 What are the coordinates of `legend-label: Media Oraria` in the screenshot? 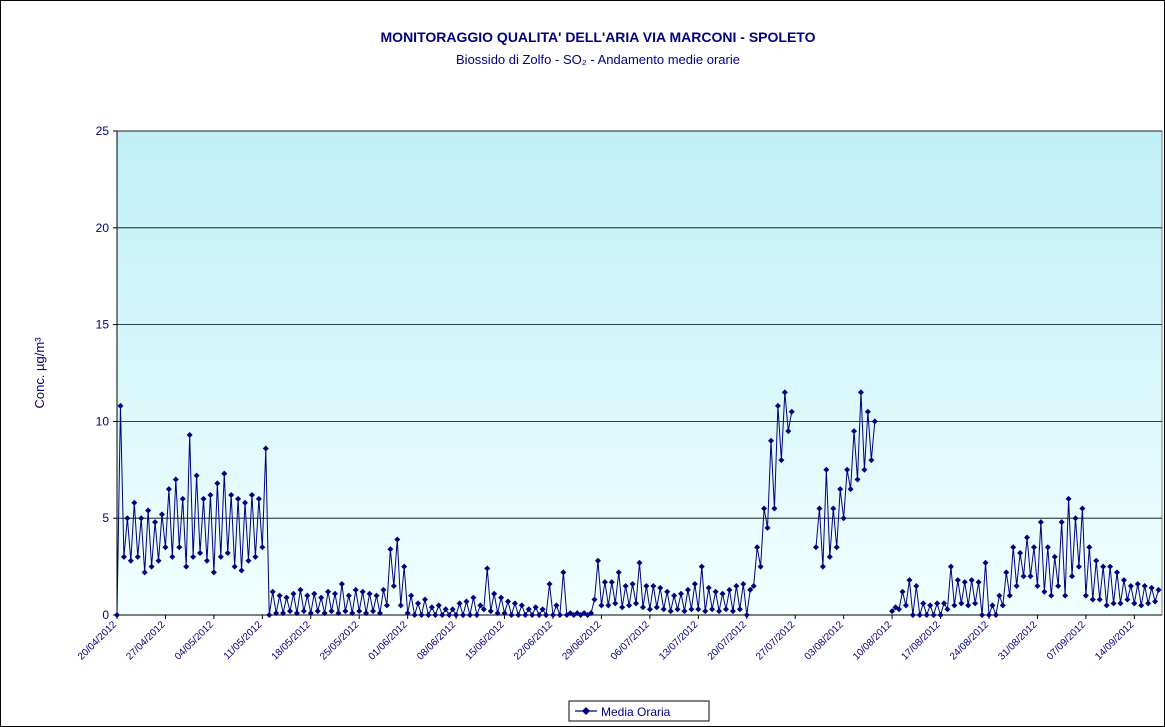 It's located at (636, 712).